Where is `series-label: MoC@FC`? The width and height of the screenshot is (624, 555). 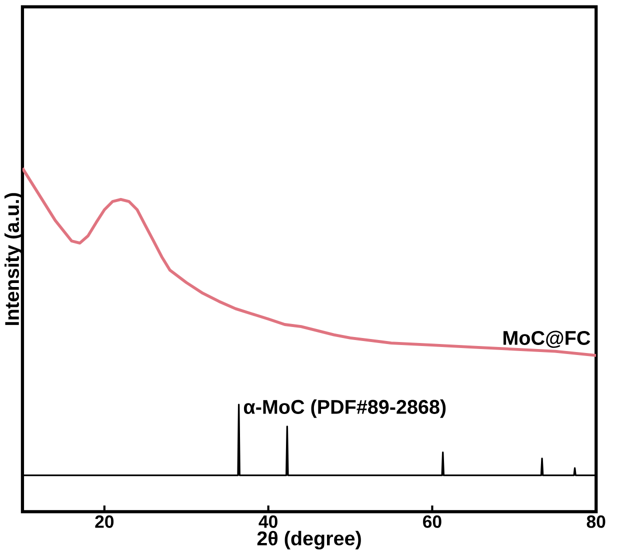
series-label: MoC@FC is located at coordinates (547, 339).